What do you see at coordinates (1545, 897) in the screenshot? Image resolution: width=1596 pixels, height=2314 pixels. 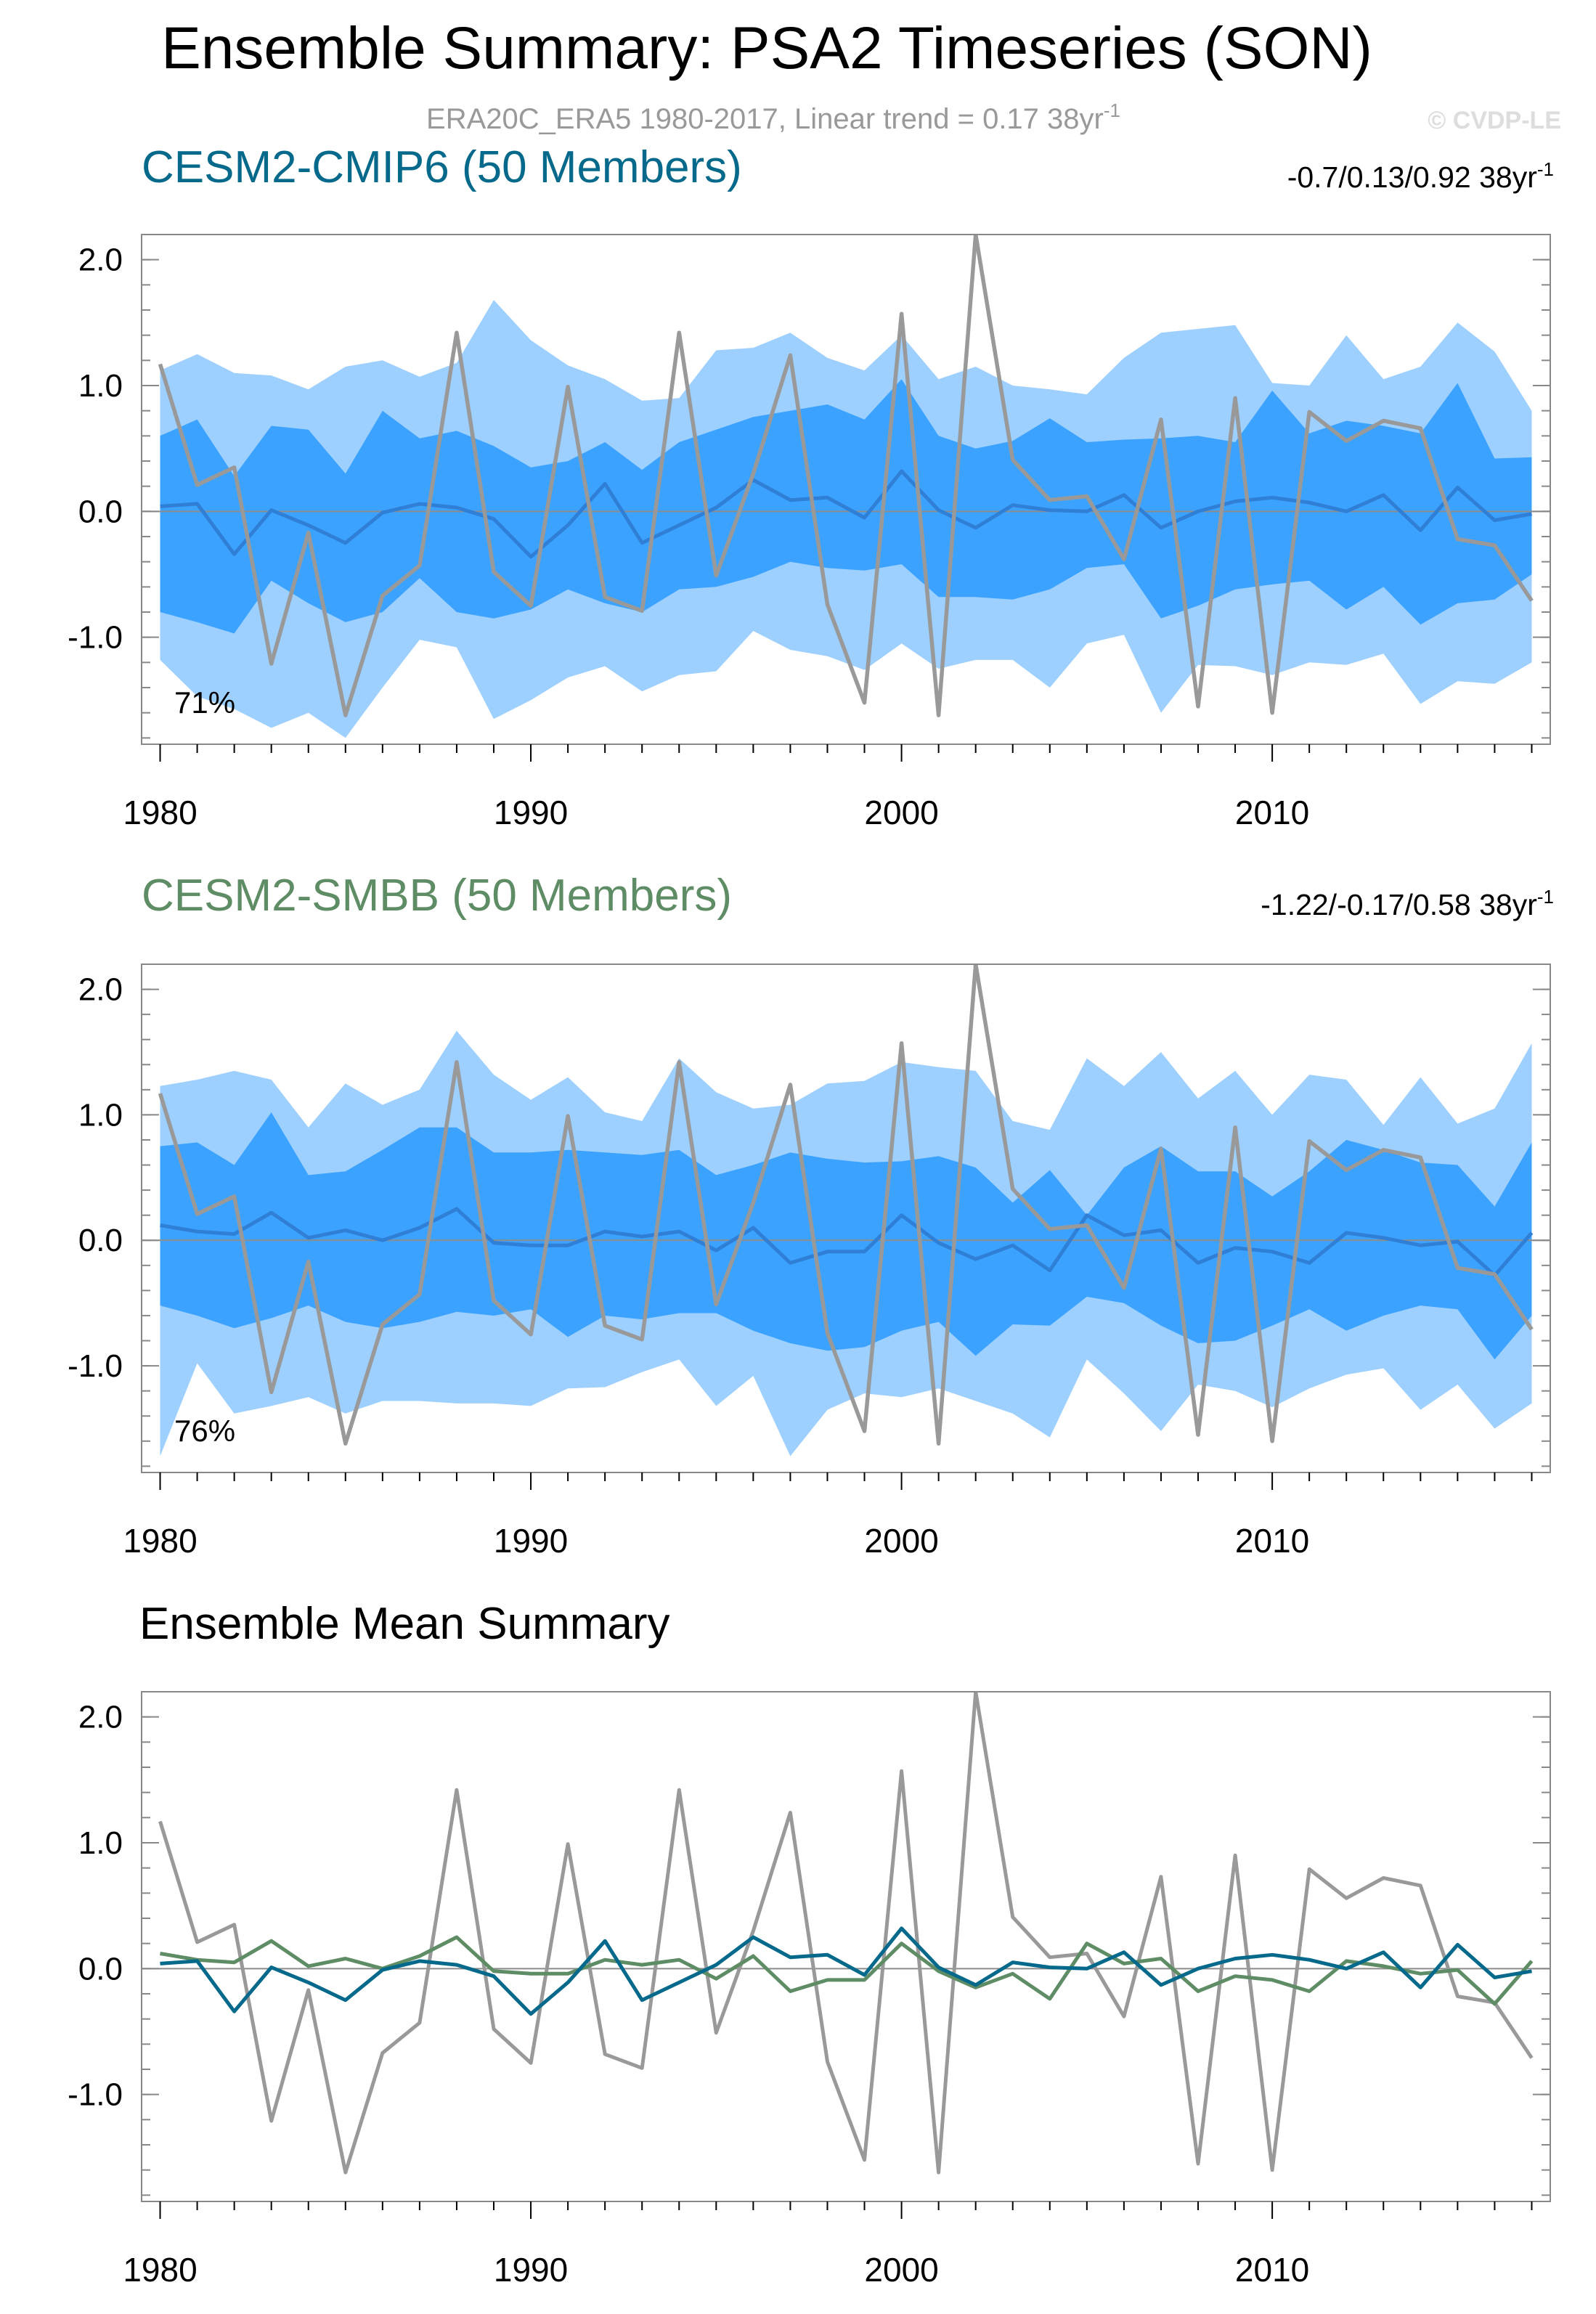 I see `panel-2-trend-sup: -1` at bounding box center [1545, 897].